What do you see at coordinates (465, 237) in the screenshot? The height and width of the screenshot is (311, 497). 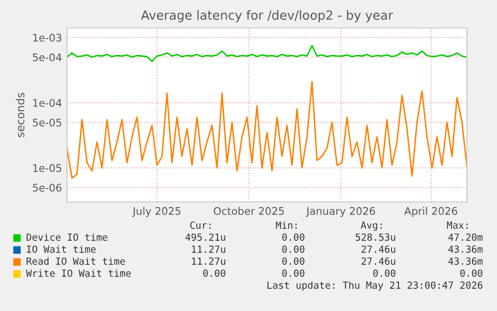 I see `text: 47.20m` at bounding box center [465, 237].